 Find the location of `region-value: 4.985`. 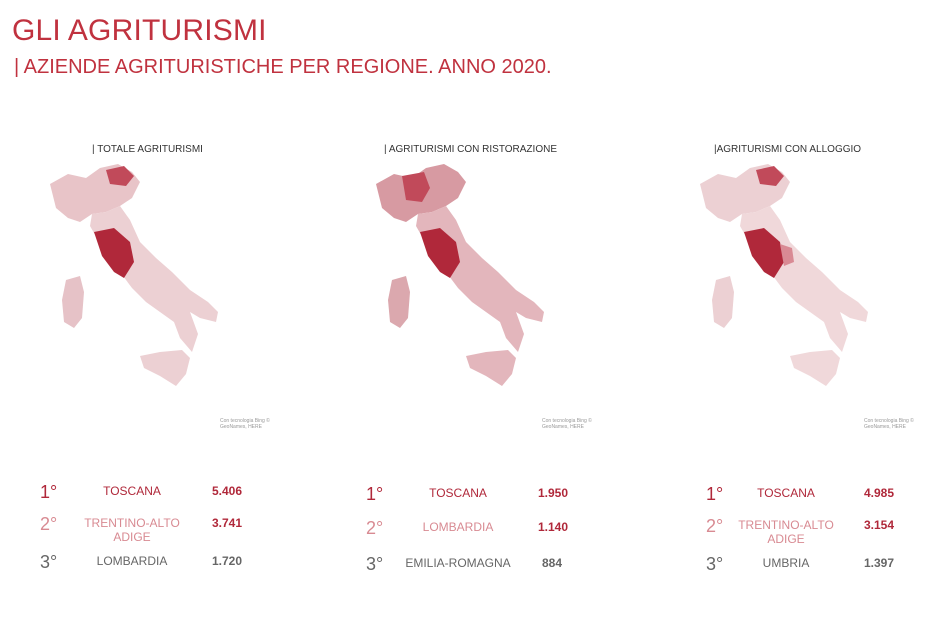

region-value: 4.985 is located at coordinates (879, 493).